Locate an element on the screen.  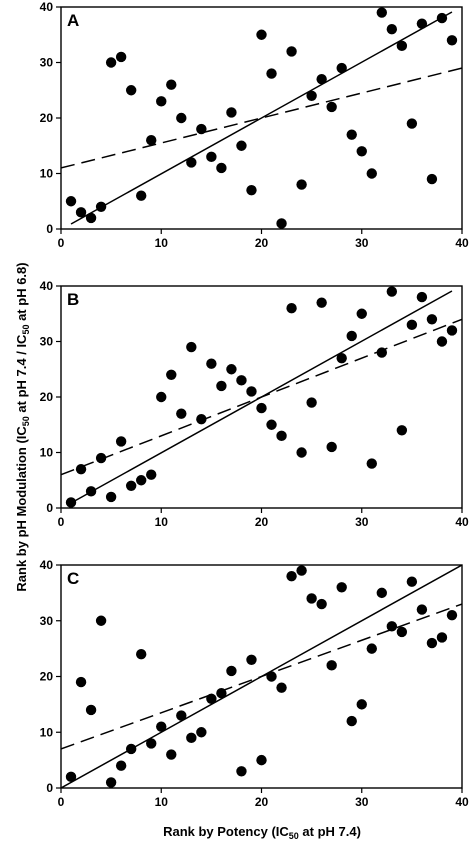
panel-label: C is located at coordinates (73, 578).